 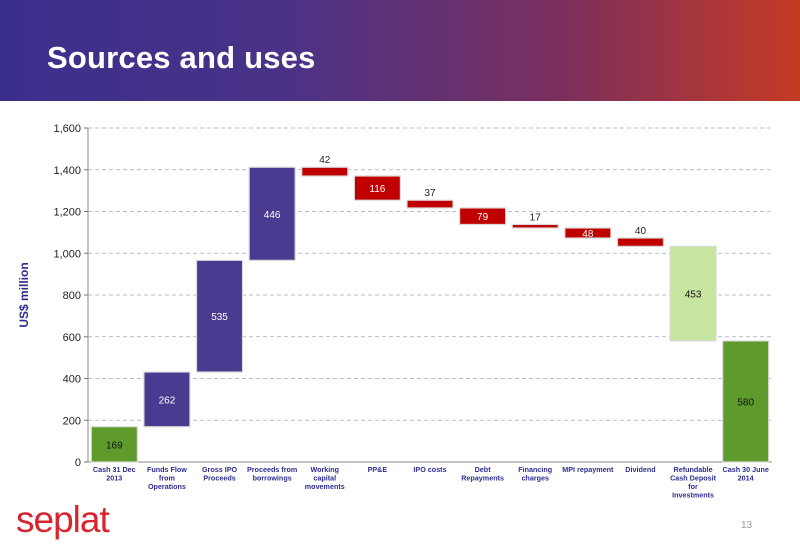 What do you see at coordinates (693, 469) in the screenshot?
I see `x-category-label: Refundable` at bounding box center [693, 469].